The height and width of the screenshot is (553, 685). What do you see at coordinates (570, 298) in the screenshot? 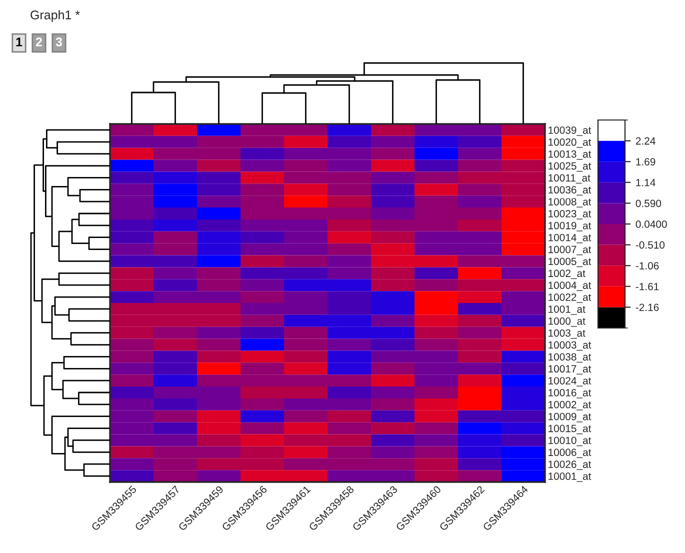
I see `y-tick-label: 10022_at` at bounding box center [570, 298].